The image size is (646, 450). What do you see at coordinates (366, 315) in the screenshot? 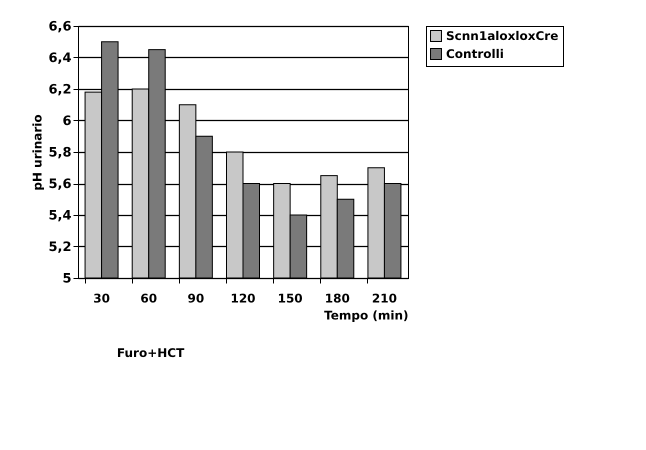
I see `x-axis-title: Tempo (min)` at bounding box center [366, 315].